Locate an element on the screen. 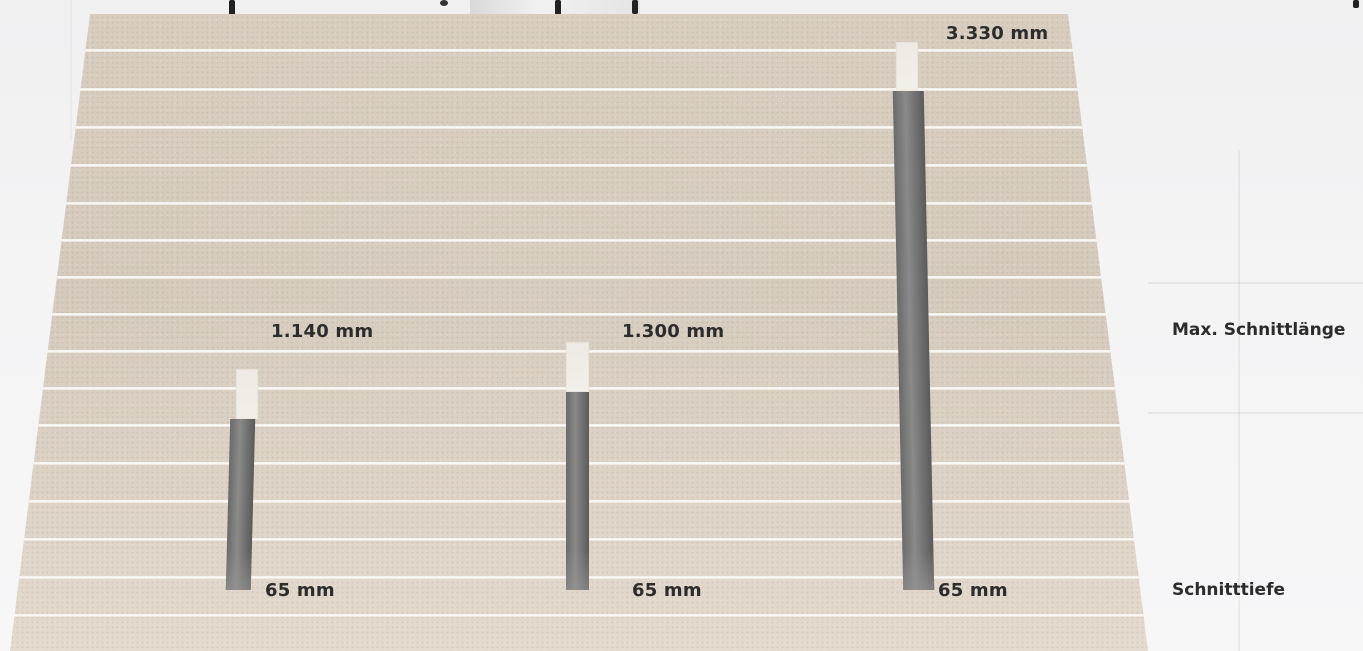 This screenshot has width=1363, height=651. cut-3-depth-label: 65 mm is located at coordinates (973, 590).